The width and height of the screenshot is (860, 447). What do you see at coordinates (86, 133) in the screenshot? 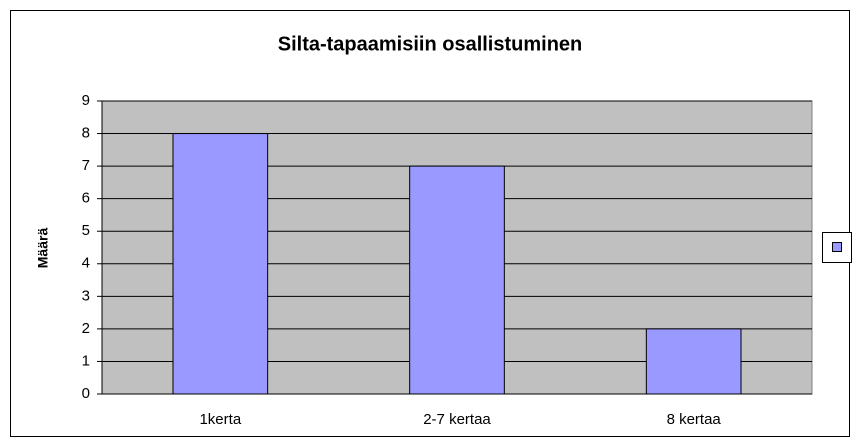
I see `y-tick-label: 8` at bounding box center [86, 133].